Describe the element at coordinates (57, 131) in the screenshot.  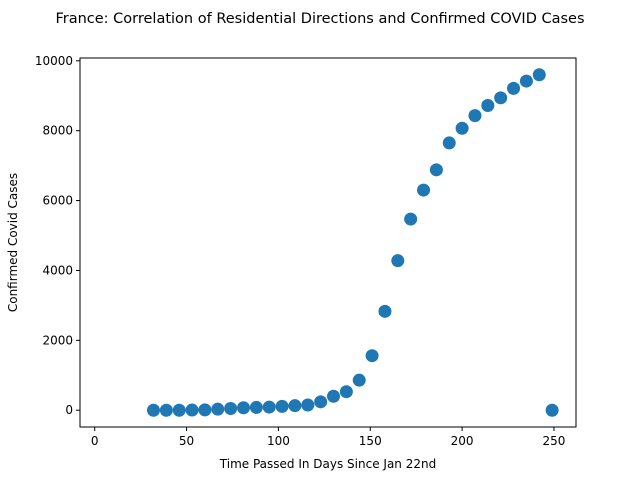
I see `y-tick-label: 8000` at that location.